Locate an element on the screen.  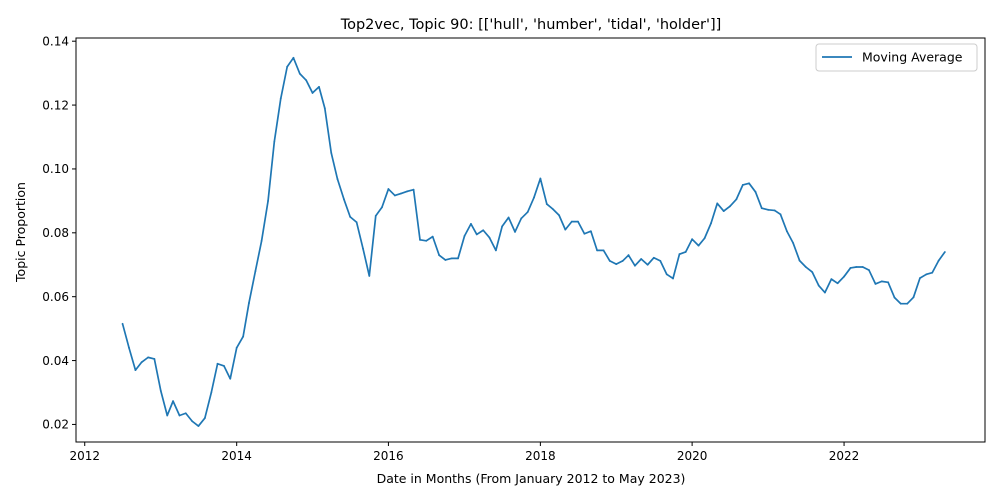
y-tick-label: 0.10 is located at coordinates (55, 169).